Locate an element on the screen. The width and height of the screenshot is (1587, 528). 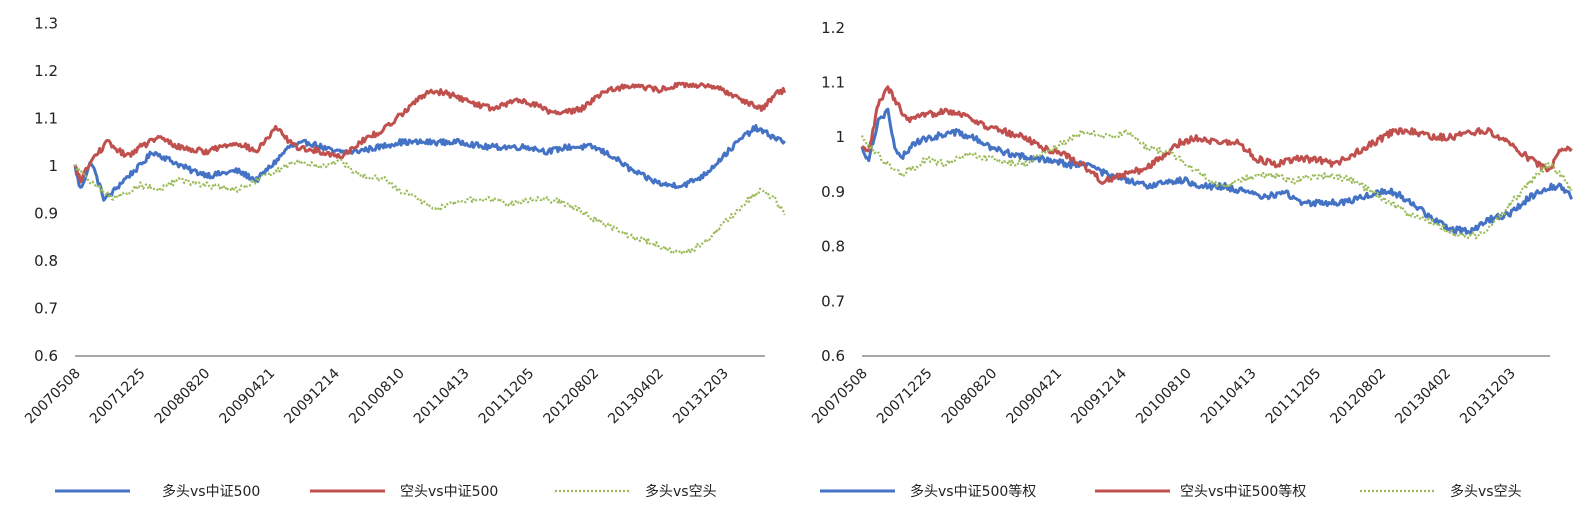
legend-label: 多头vs中证500 is located at coordinates (211, 491).